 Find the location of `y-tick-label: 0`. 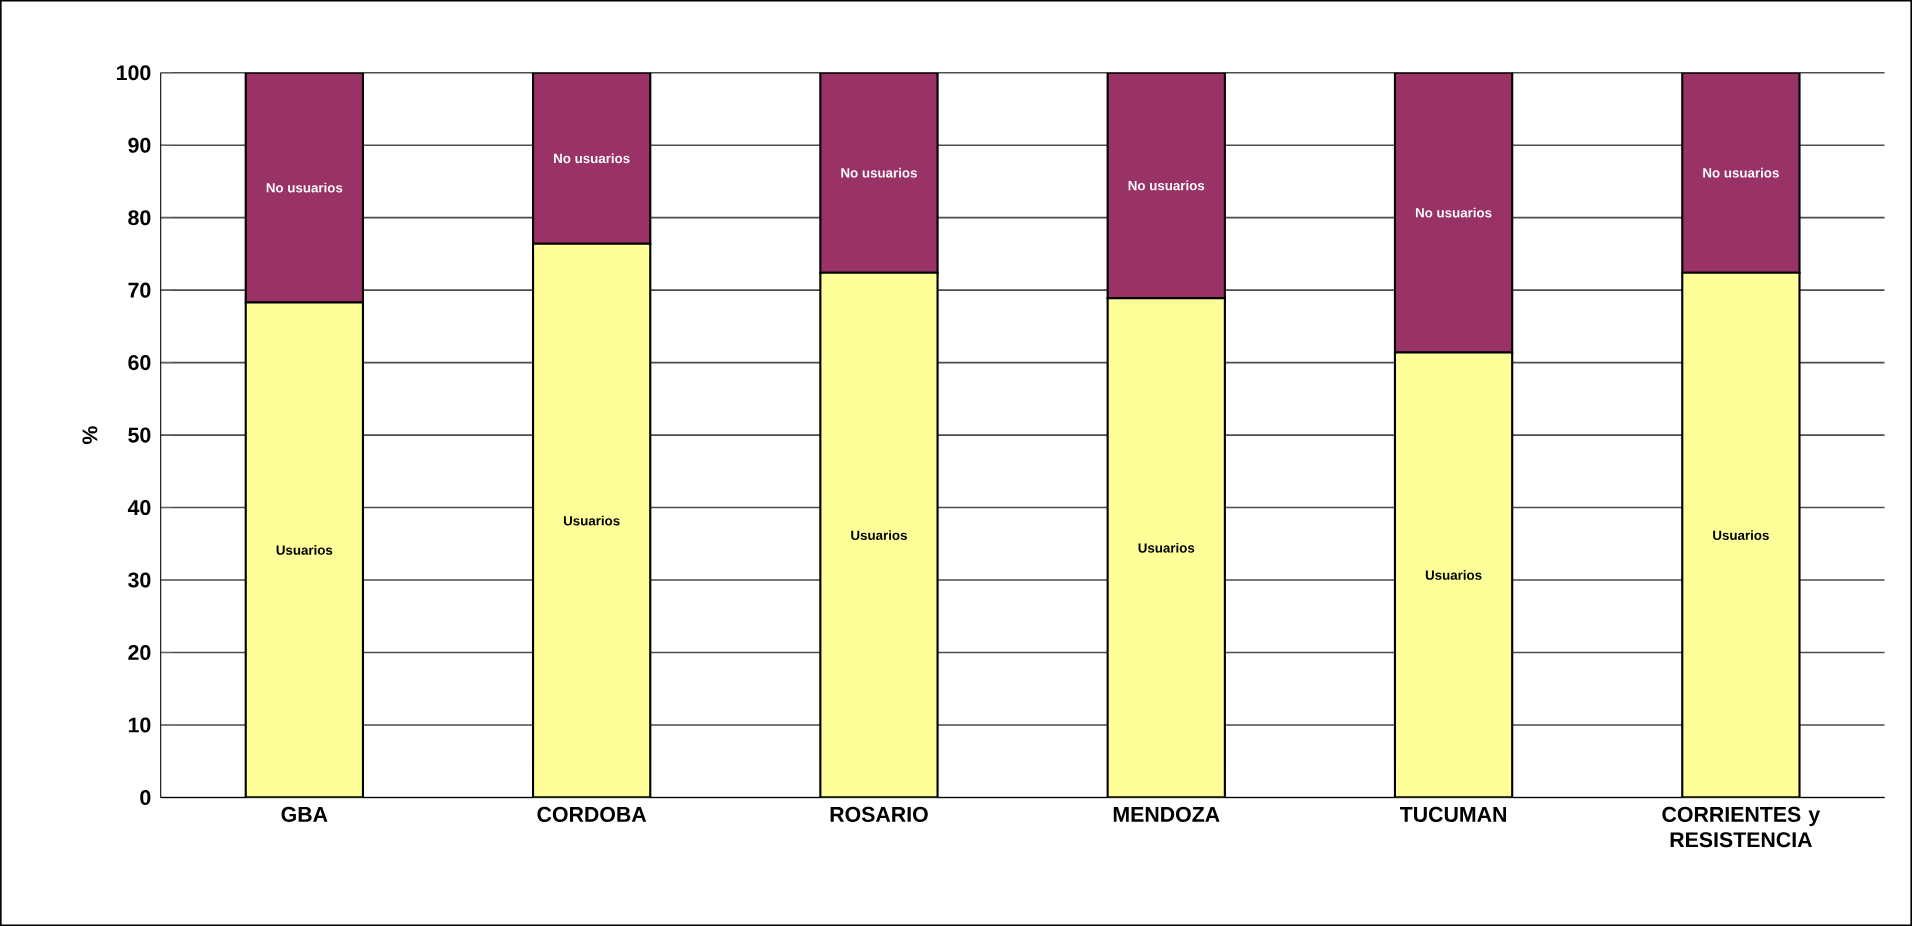

y-tick-label: 0 is located at coordinates (145, 797).